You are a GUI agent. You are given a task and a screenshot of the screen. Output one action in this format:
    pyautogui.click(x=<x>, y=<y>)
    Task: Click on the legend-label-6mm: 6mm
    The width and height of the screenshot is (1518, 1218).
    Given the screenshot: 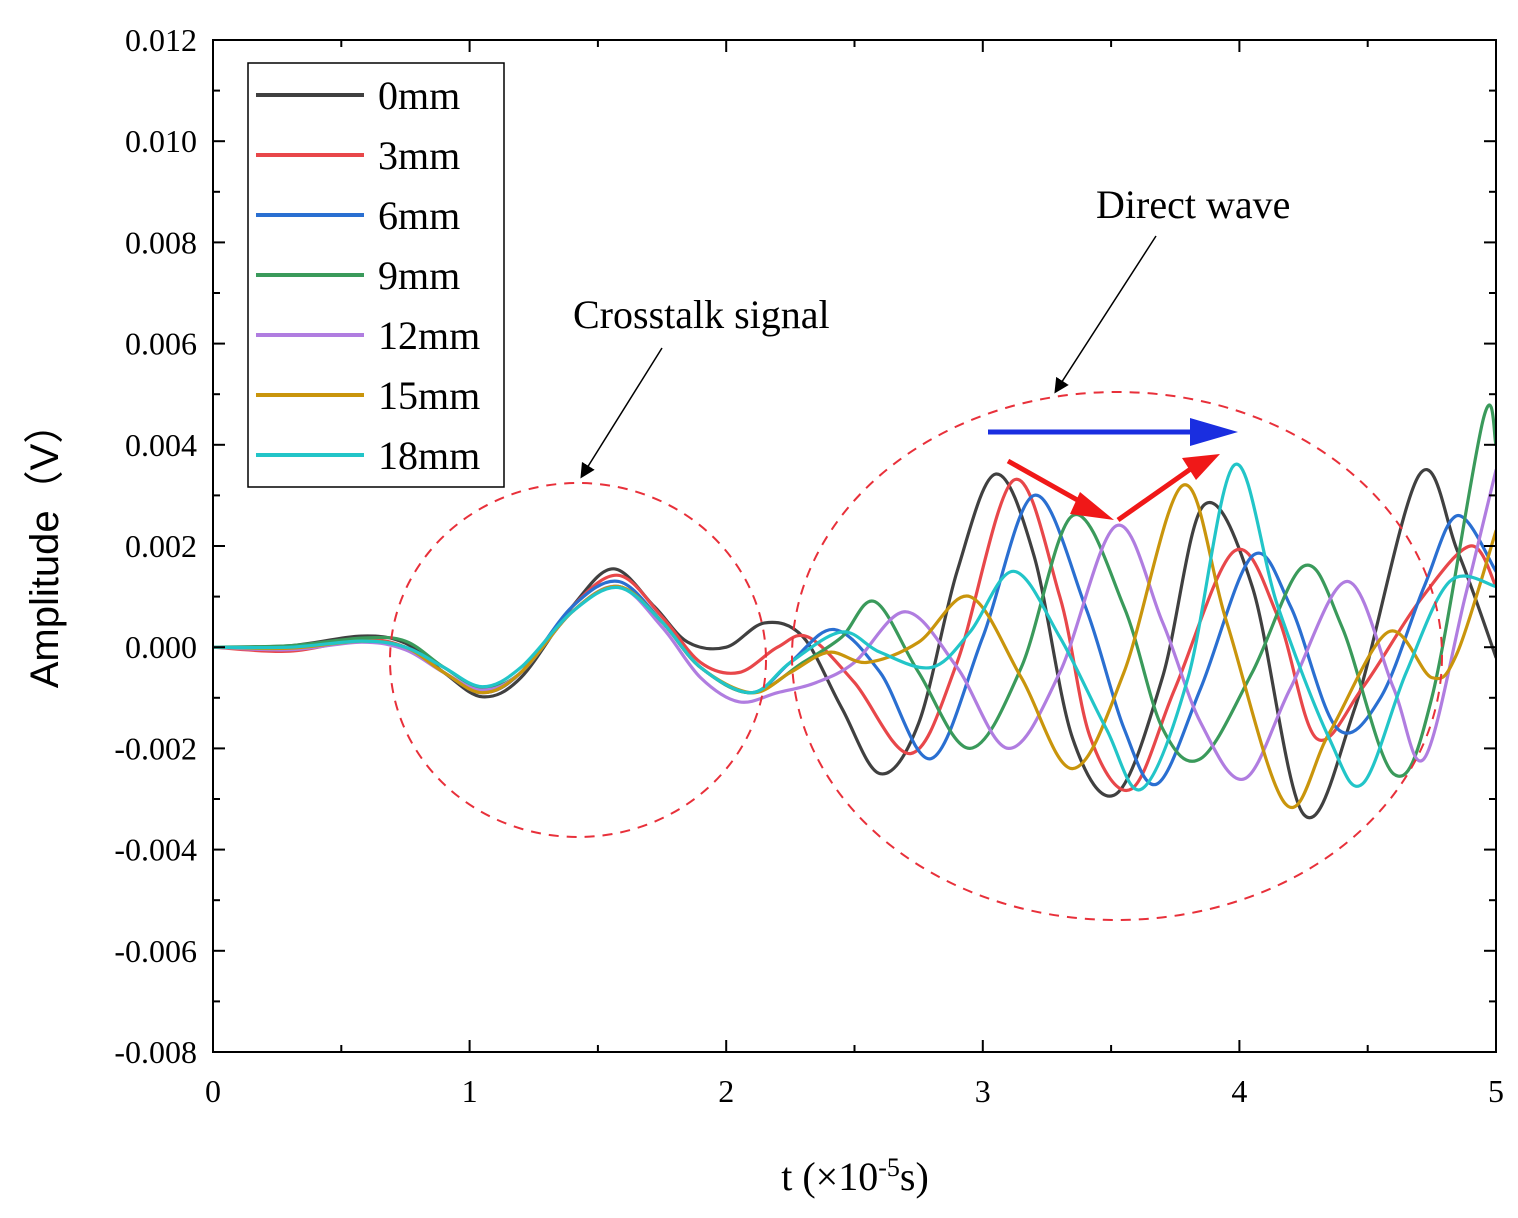 What is the action you would take?
    pyautogui.click(x=419, y=215)
    